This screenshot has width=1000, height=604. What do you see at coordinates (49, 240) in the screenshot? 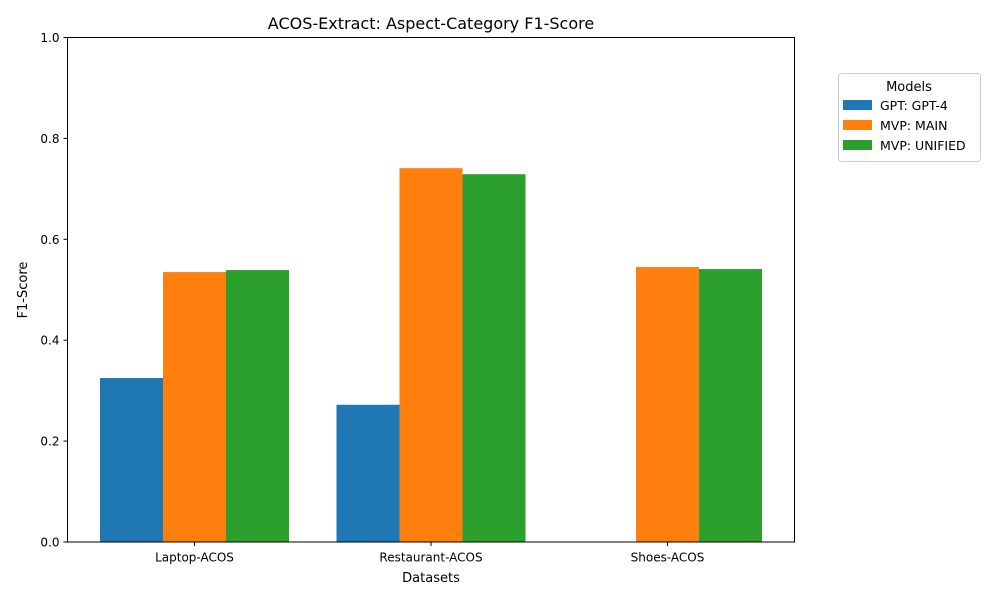
I see `y-tick-label: 0.6` at bounding box center [49, 240].